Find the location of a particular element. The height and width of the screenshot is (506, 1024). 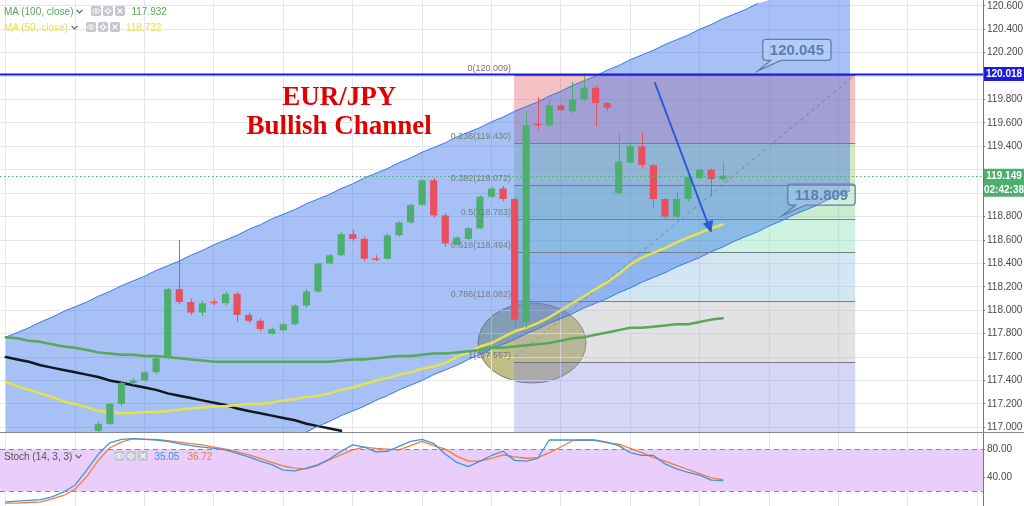

text: Bullish Channel is located at coordinates (339, 125).